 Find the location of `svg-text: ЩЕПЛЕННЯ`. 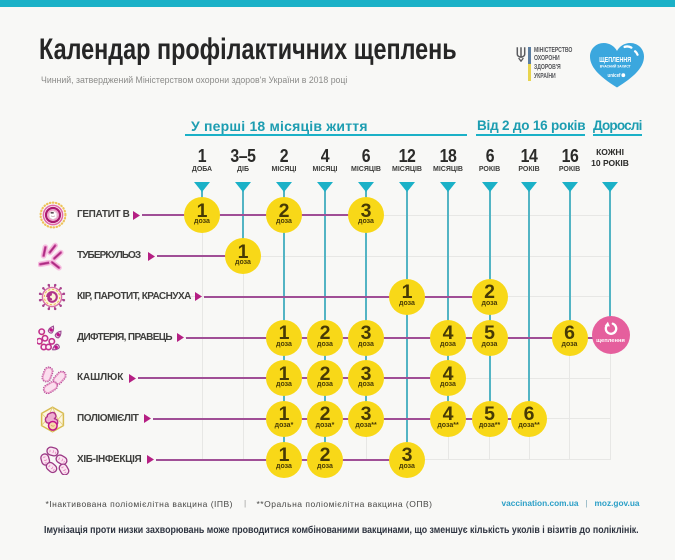

svg-text: ЩЕПЛЕННЯ is located at coordinates (615, 60).